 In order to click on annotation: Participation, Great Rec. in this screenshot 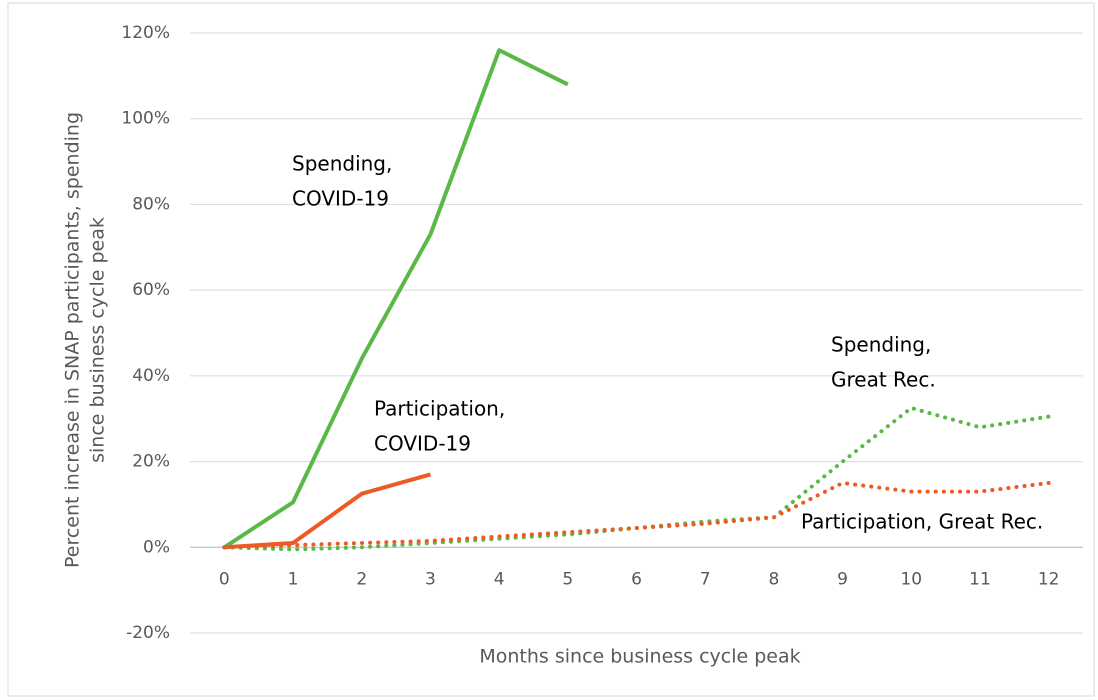, I will do `click(922, 522)`.